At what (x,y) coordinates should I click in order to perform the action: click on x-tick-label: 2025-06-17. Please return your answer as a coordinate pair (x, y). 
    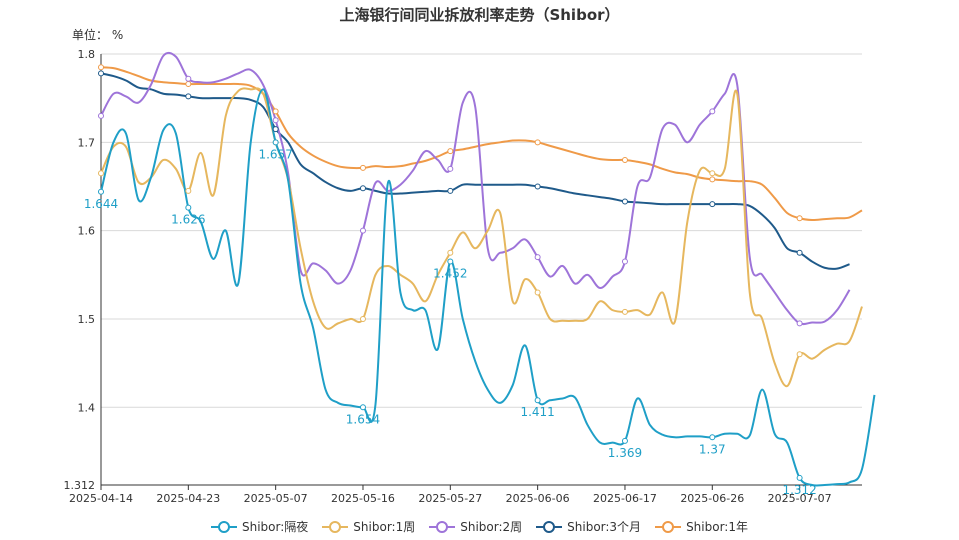
    Looking at the image, I should click on (625, 498).